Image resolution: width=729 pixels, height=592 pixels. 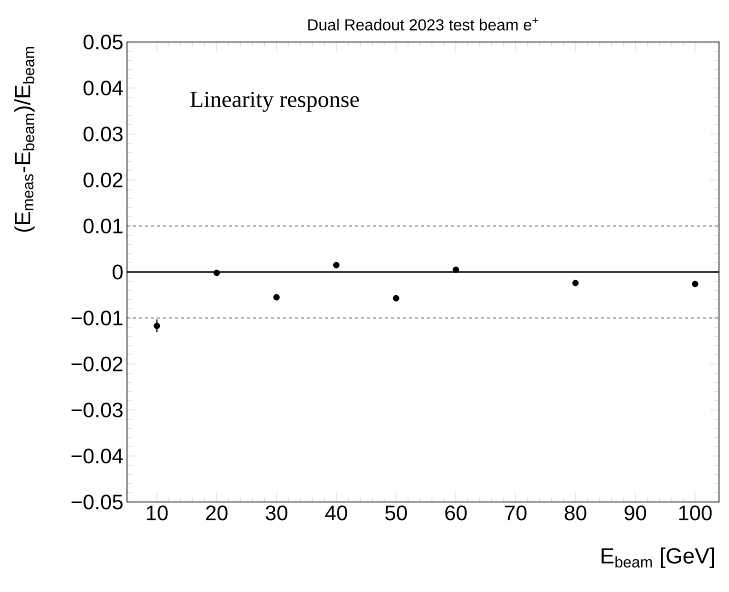 What do you see at coordinates (157, 513) in the screenshot?
I see `x-tick-label: 10` at bounding box center [157, 513].